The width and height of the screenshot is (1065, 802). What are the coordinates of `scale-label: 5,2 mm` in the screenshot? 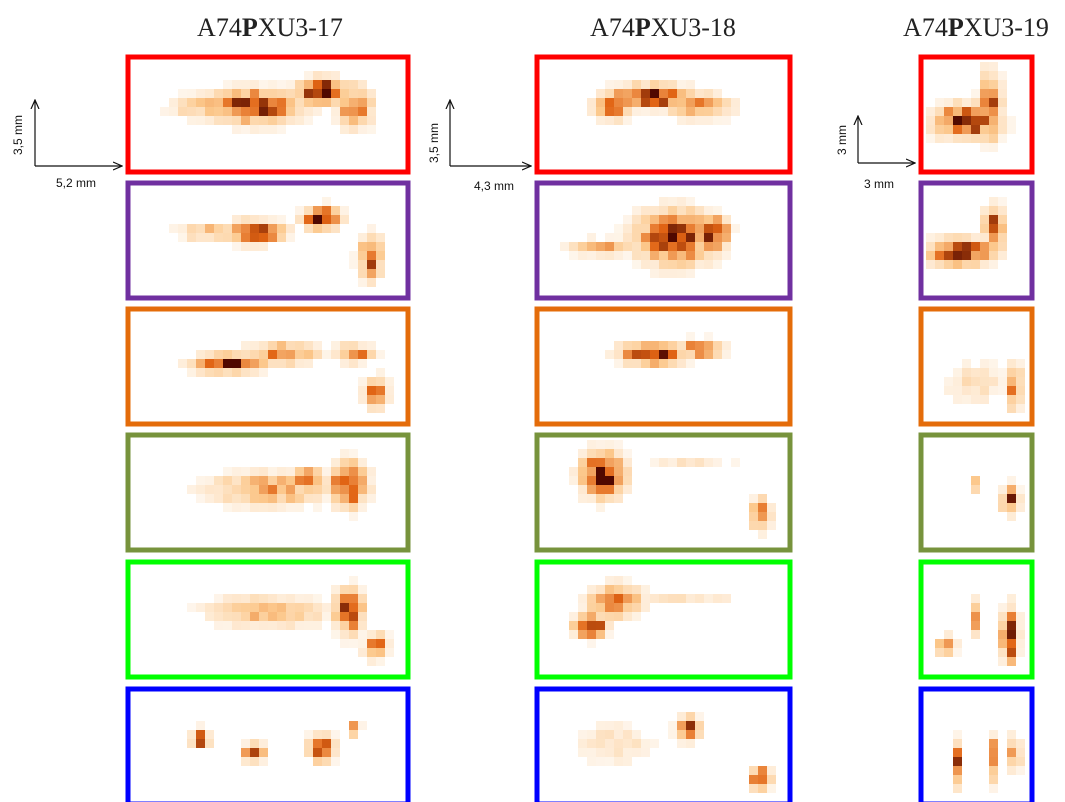 It's located at (76, 183).